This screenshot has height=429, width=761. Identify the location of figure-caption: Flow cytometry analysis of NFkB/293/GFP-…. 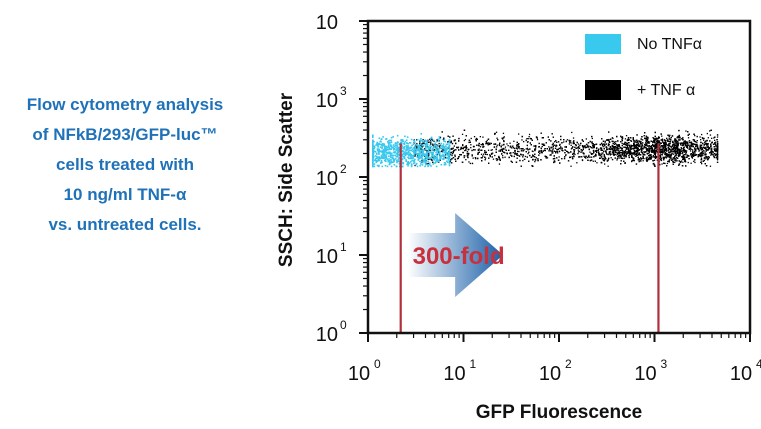
(125, 165).